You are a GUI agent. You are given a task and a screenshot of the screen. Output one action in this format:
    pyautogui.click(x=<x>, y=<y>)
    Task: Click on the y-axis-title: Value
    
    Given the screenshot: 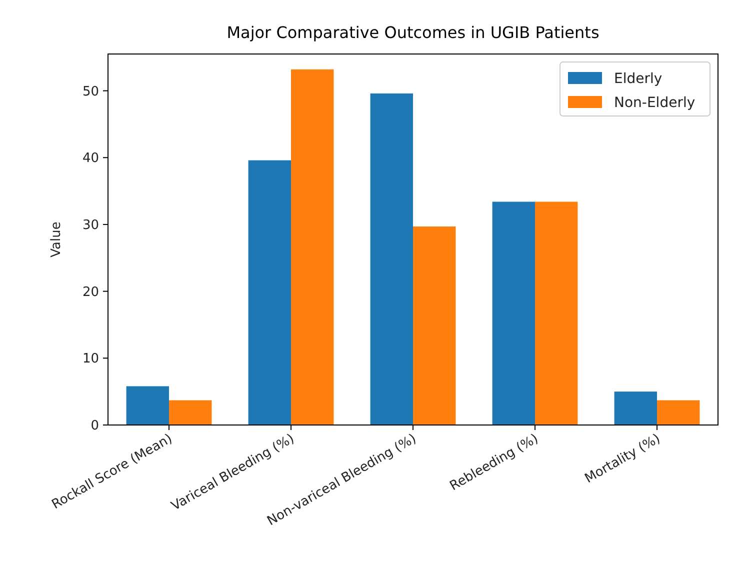 What is the action you would take?
    pyautogui.click(x=56, y=240)
    